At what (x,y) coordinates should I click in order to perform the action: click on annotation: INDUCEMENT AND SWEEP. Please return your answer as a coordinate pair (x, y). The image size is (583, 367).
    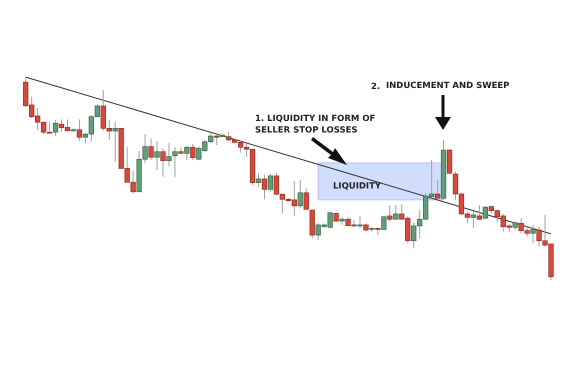
    Looking at the image, I should click on (448, 86).